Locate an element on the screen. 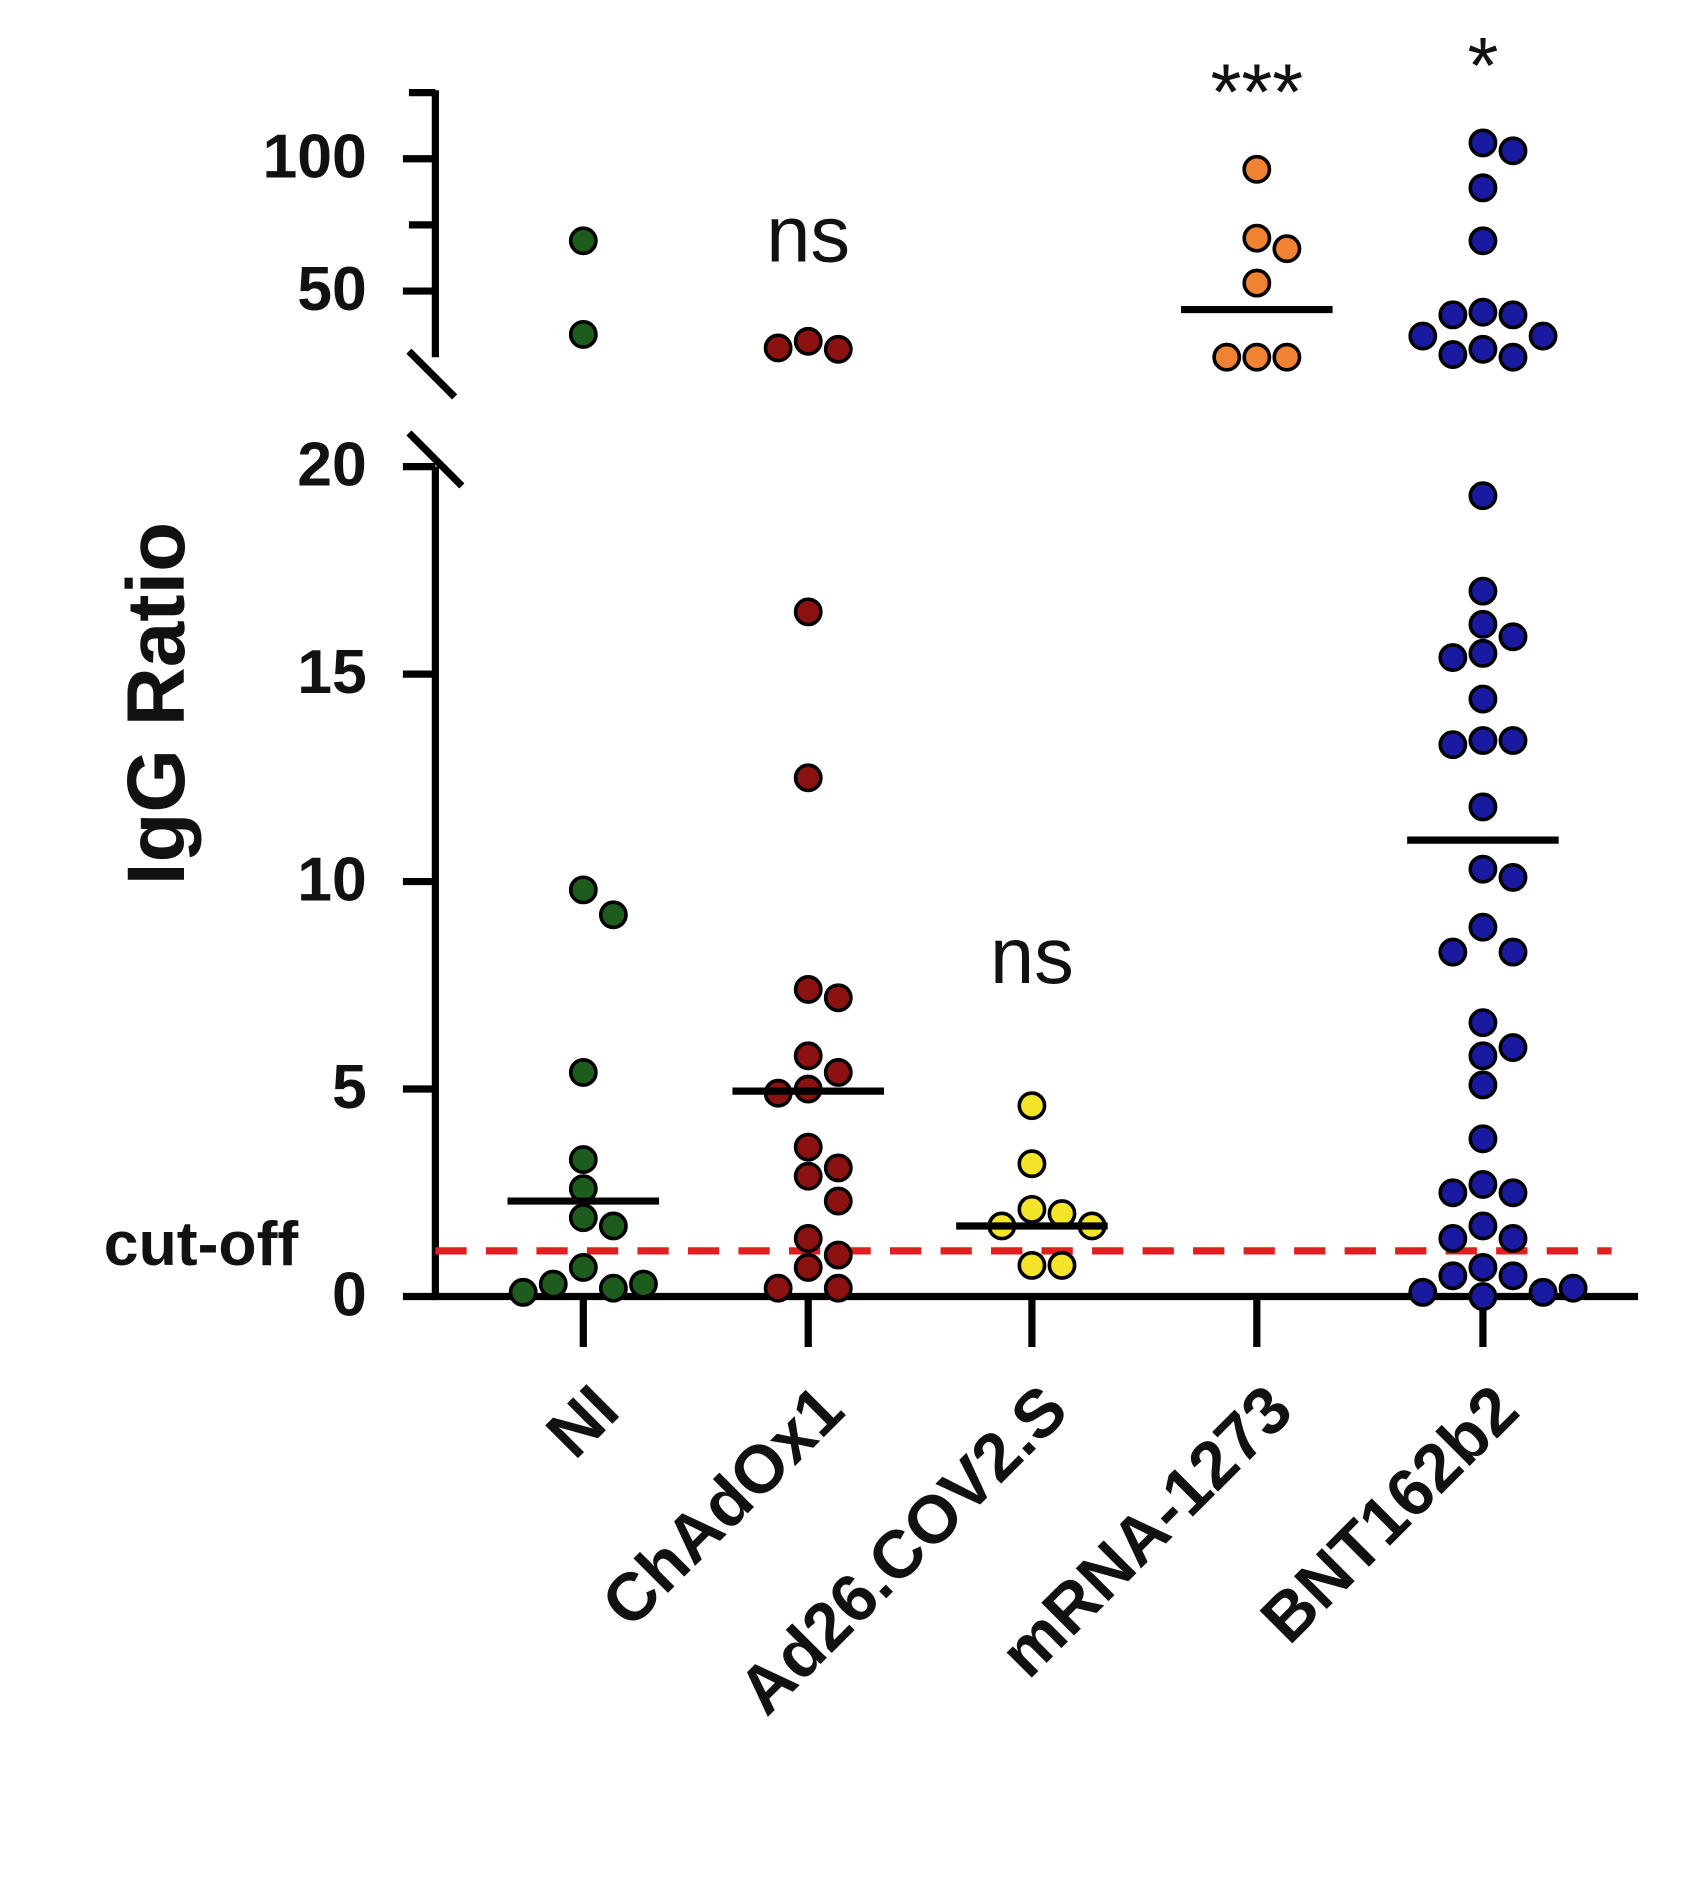  y-tick-label: 50 is located at coordinates (332, 289).